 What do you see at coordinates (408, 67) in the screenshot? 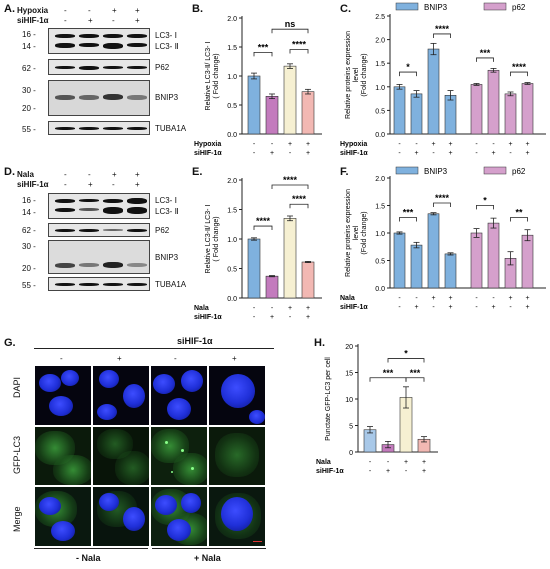
I see `significance-label: *` at bounding box center [408, 67].